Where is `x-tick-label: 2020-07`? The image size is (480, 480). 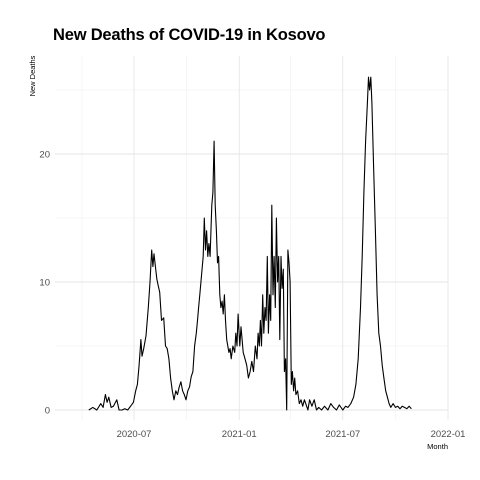 x-tick-label: 2020-07 is located at coordinates (134, 434).